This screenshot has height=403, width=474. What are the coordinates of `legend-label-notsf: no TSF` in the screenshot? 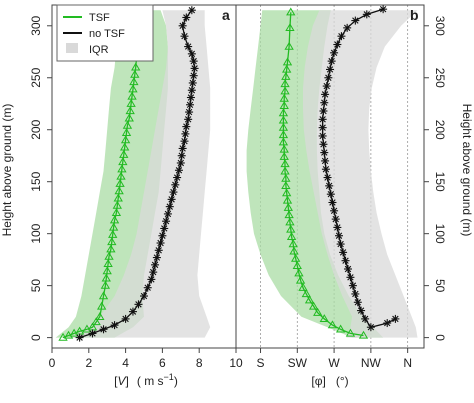 It's located at (107, 34).